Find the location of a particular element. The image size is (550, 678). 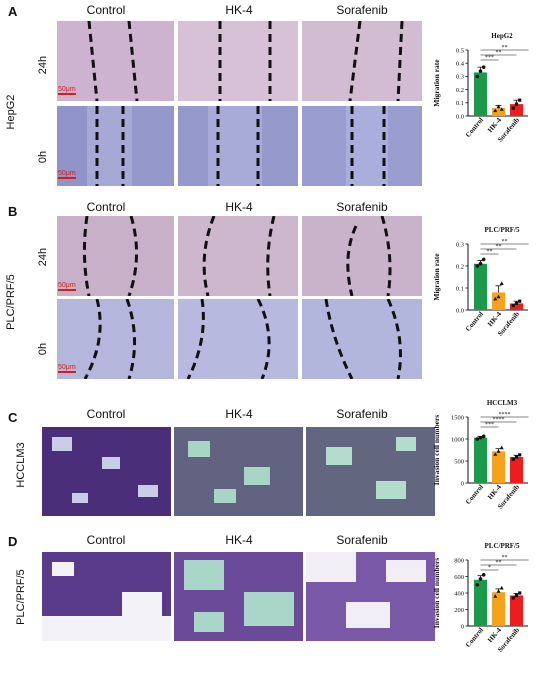

micrograph-a-hk4-24h is located at coordinates (238, 61).